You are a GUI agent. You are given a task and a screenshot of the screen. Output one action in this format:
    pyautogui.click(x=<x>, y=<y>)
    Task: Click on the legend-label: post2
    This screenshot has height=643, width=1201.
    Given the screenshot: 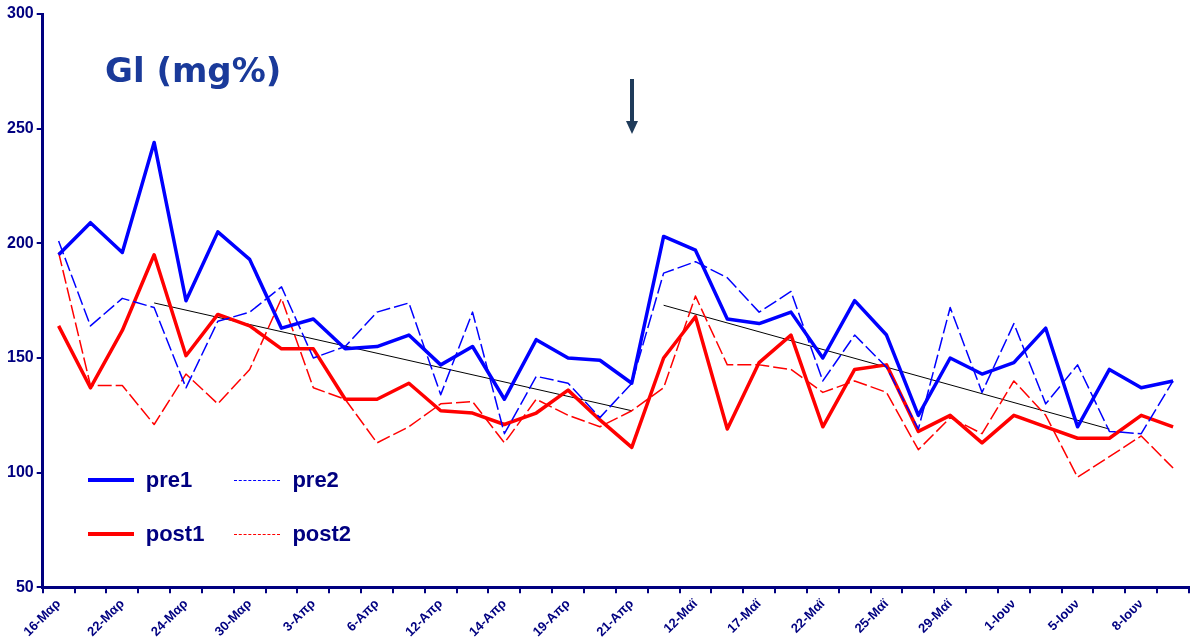 What is the action you would take?
    pyautogui.click(x=322, y=534)
    